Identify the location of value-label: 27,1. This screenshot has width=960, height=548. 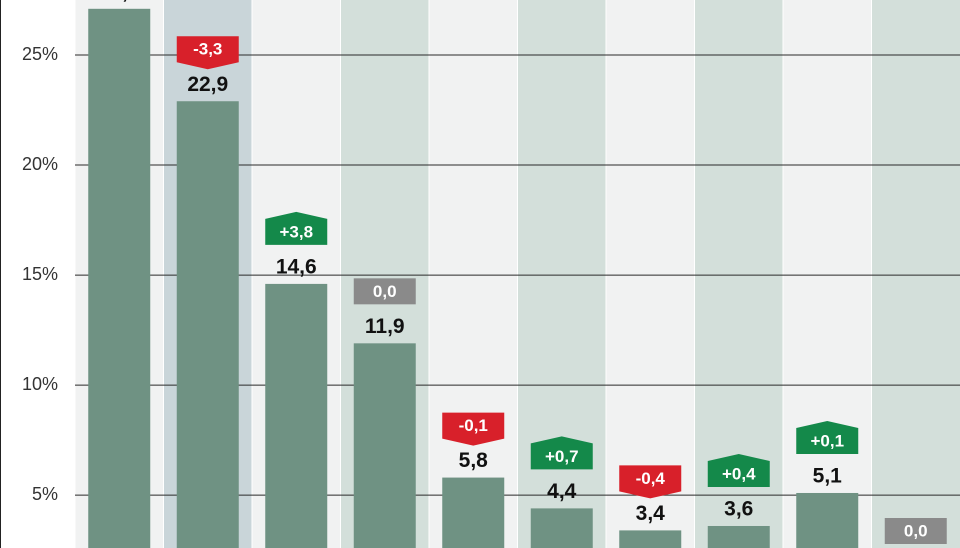
(119, 1).